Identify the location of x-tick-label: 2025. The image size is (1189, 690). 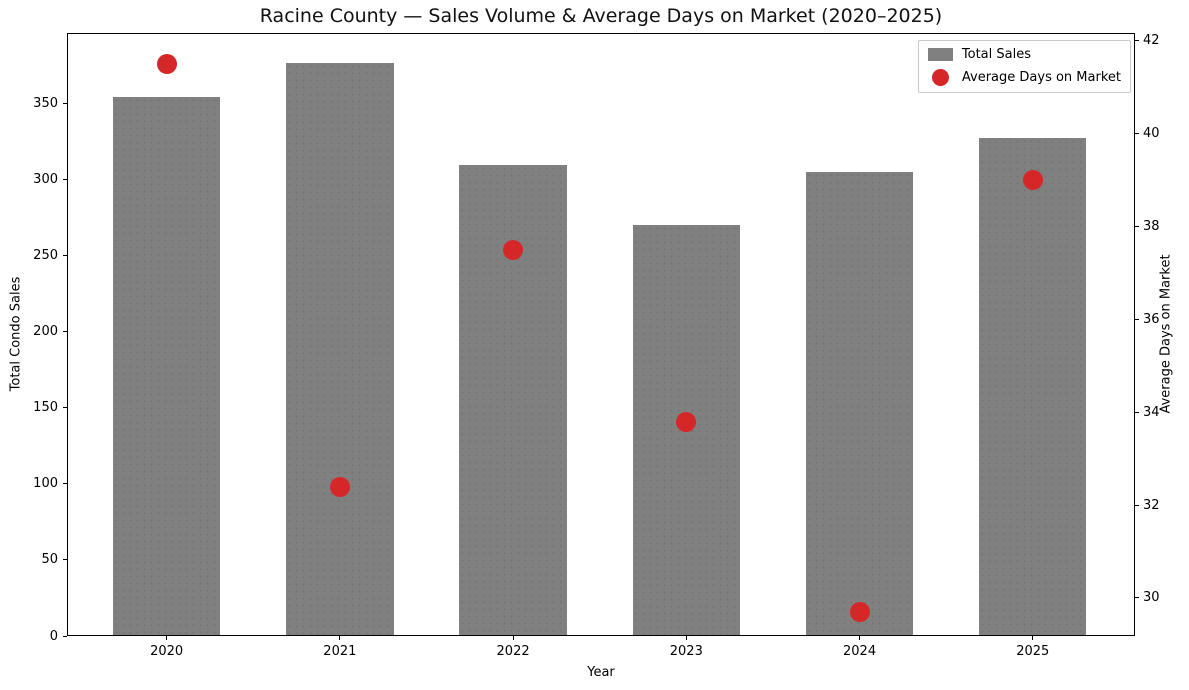
(1033, 651).